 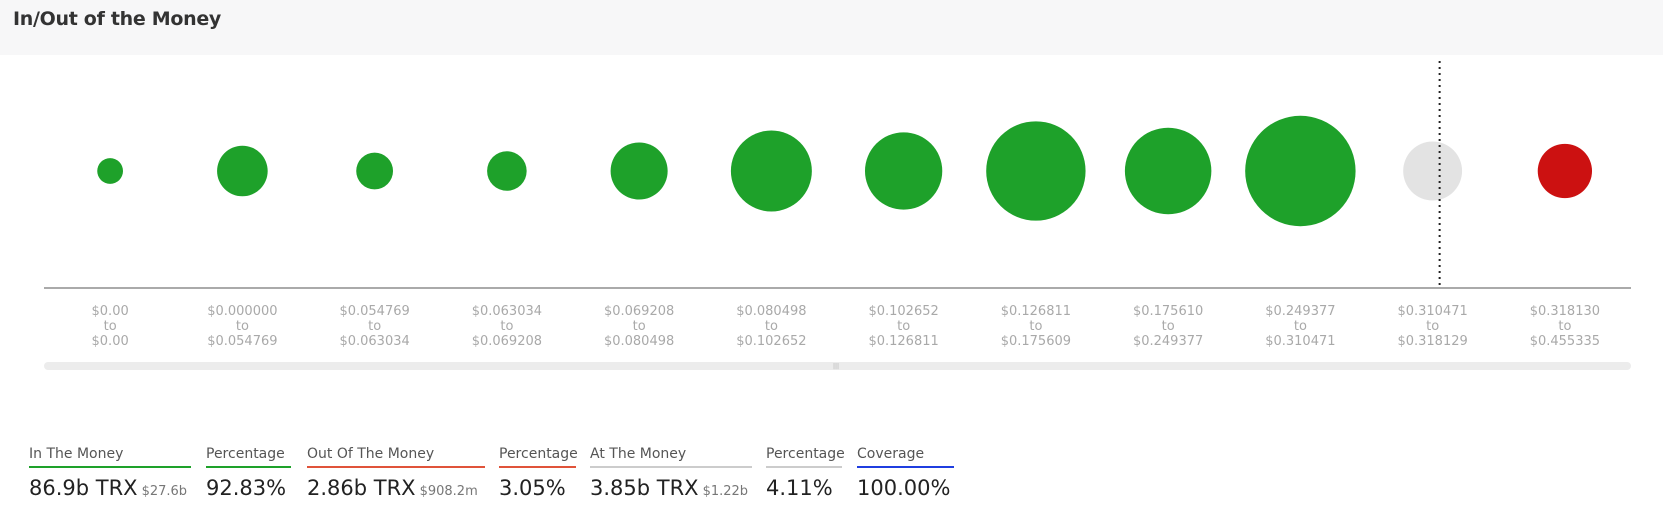 I want to click on stat-value: 4.11%, so click(x=804, y=488).